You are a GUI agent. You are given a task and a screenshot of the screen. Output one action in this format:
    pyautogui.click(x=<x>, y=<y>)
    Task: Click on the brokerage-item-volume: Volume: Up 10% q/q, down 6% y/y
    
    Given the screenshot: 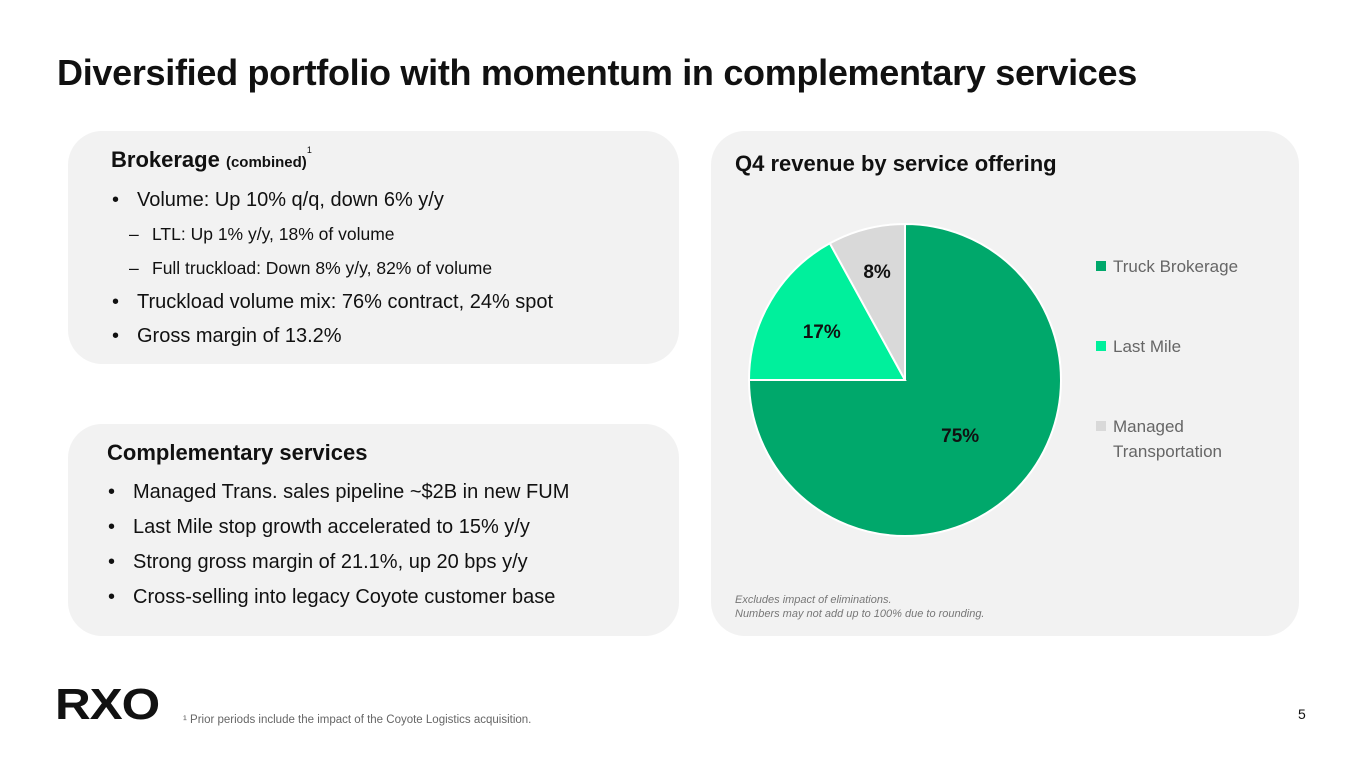 What is the action you would take?
    pyautogui.click(x=332, y=203)
    